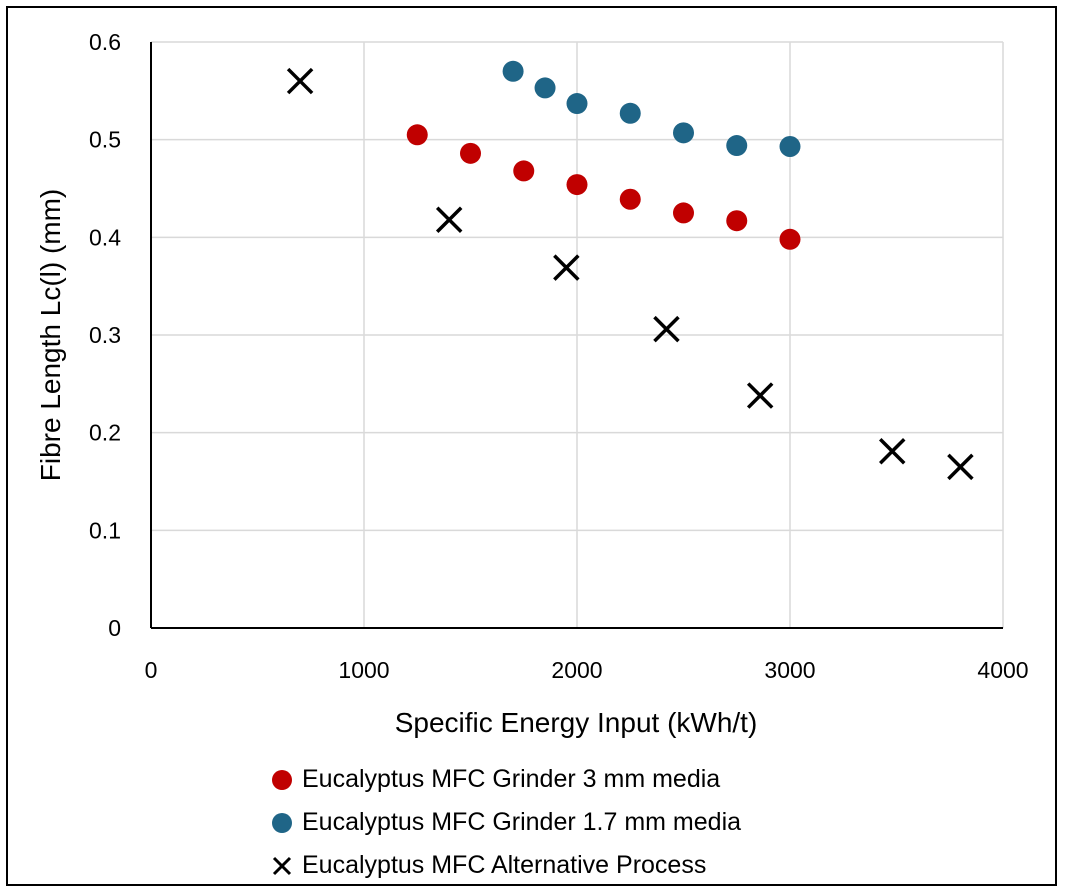 This screenshot has height=887, width=1065. I want to click on x-tick-label: 4000, so click(1002, 670).